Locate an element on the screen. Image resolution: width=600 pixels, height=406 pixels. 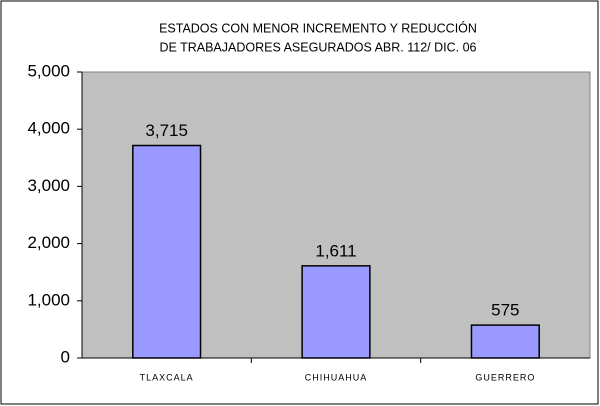
data-label: 3,715 is located at coordinates (166, 130).